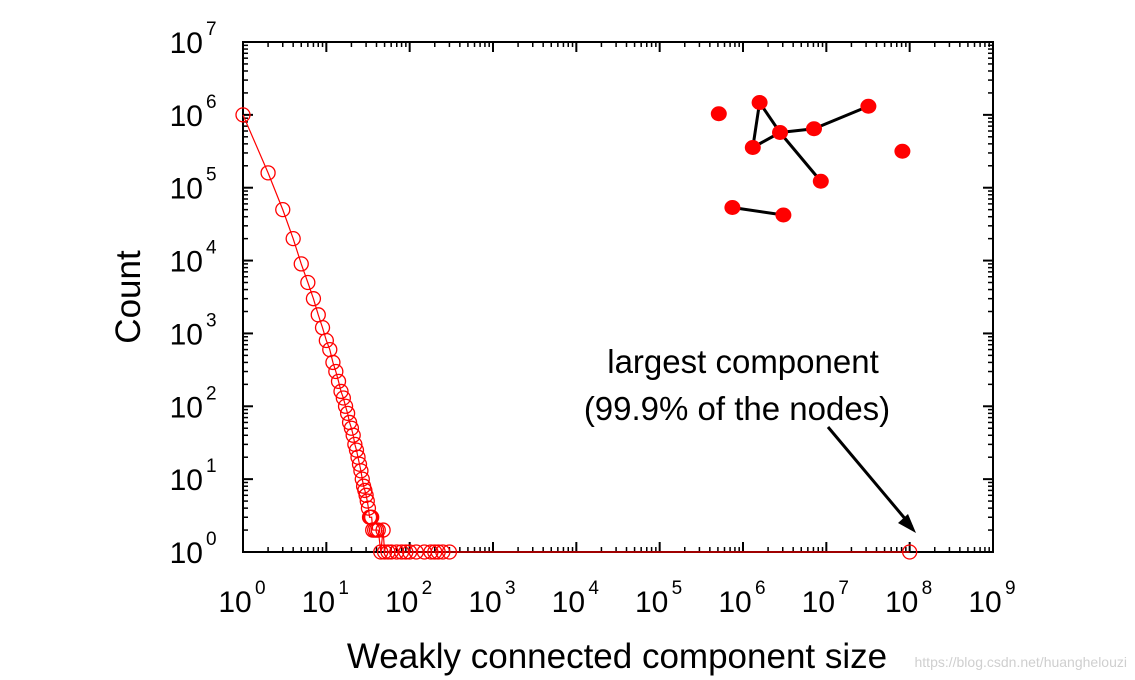  What do you see at coordinates (1021, 662) in the screenshot?
I see `watermark: https://blog.csdn.net/huanghelouzi` at bounding box center [1021, 662].